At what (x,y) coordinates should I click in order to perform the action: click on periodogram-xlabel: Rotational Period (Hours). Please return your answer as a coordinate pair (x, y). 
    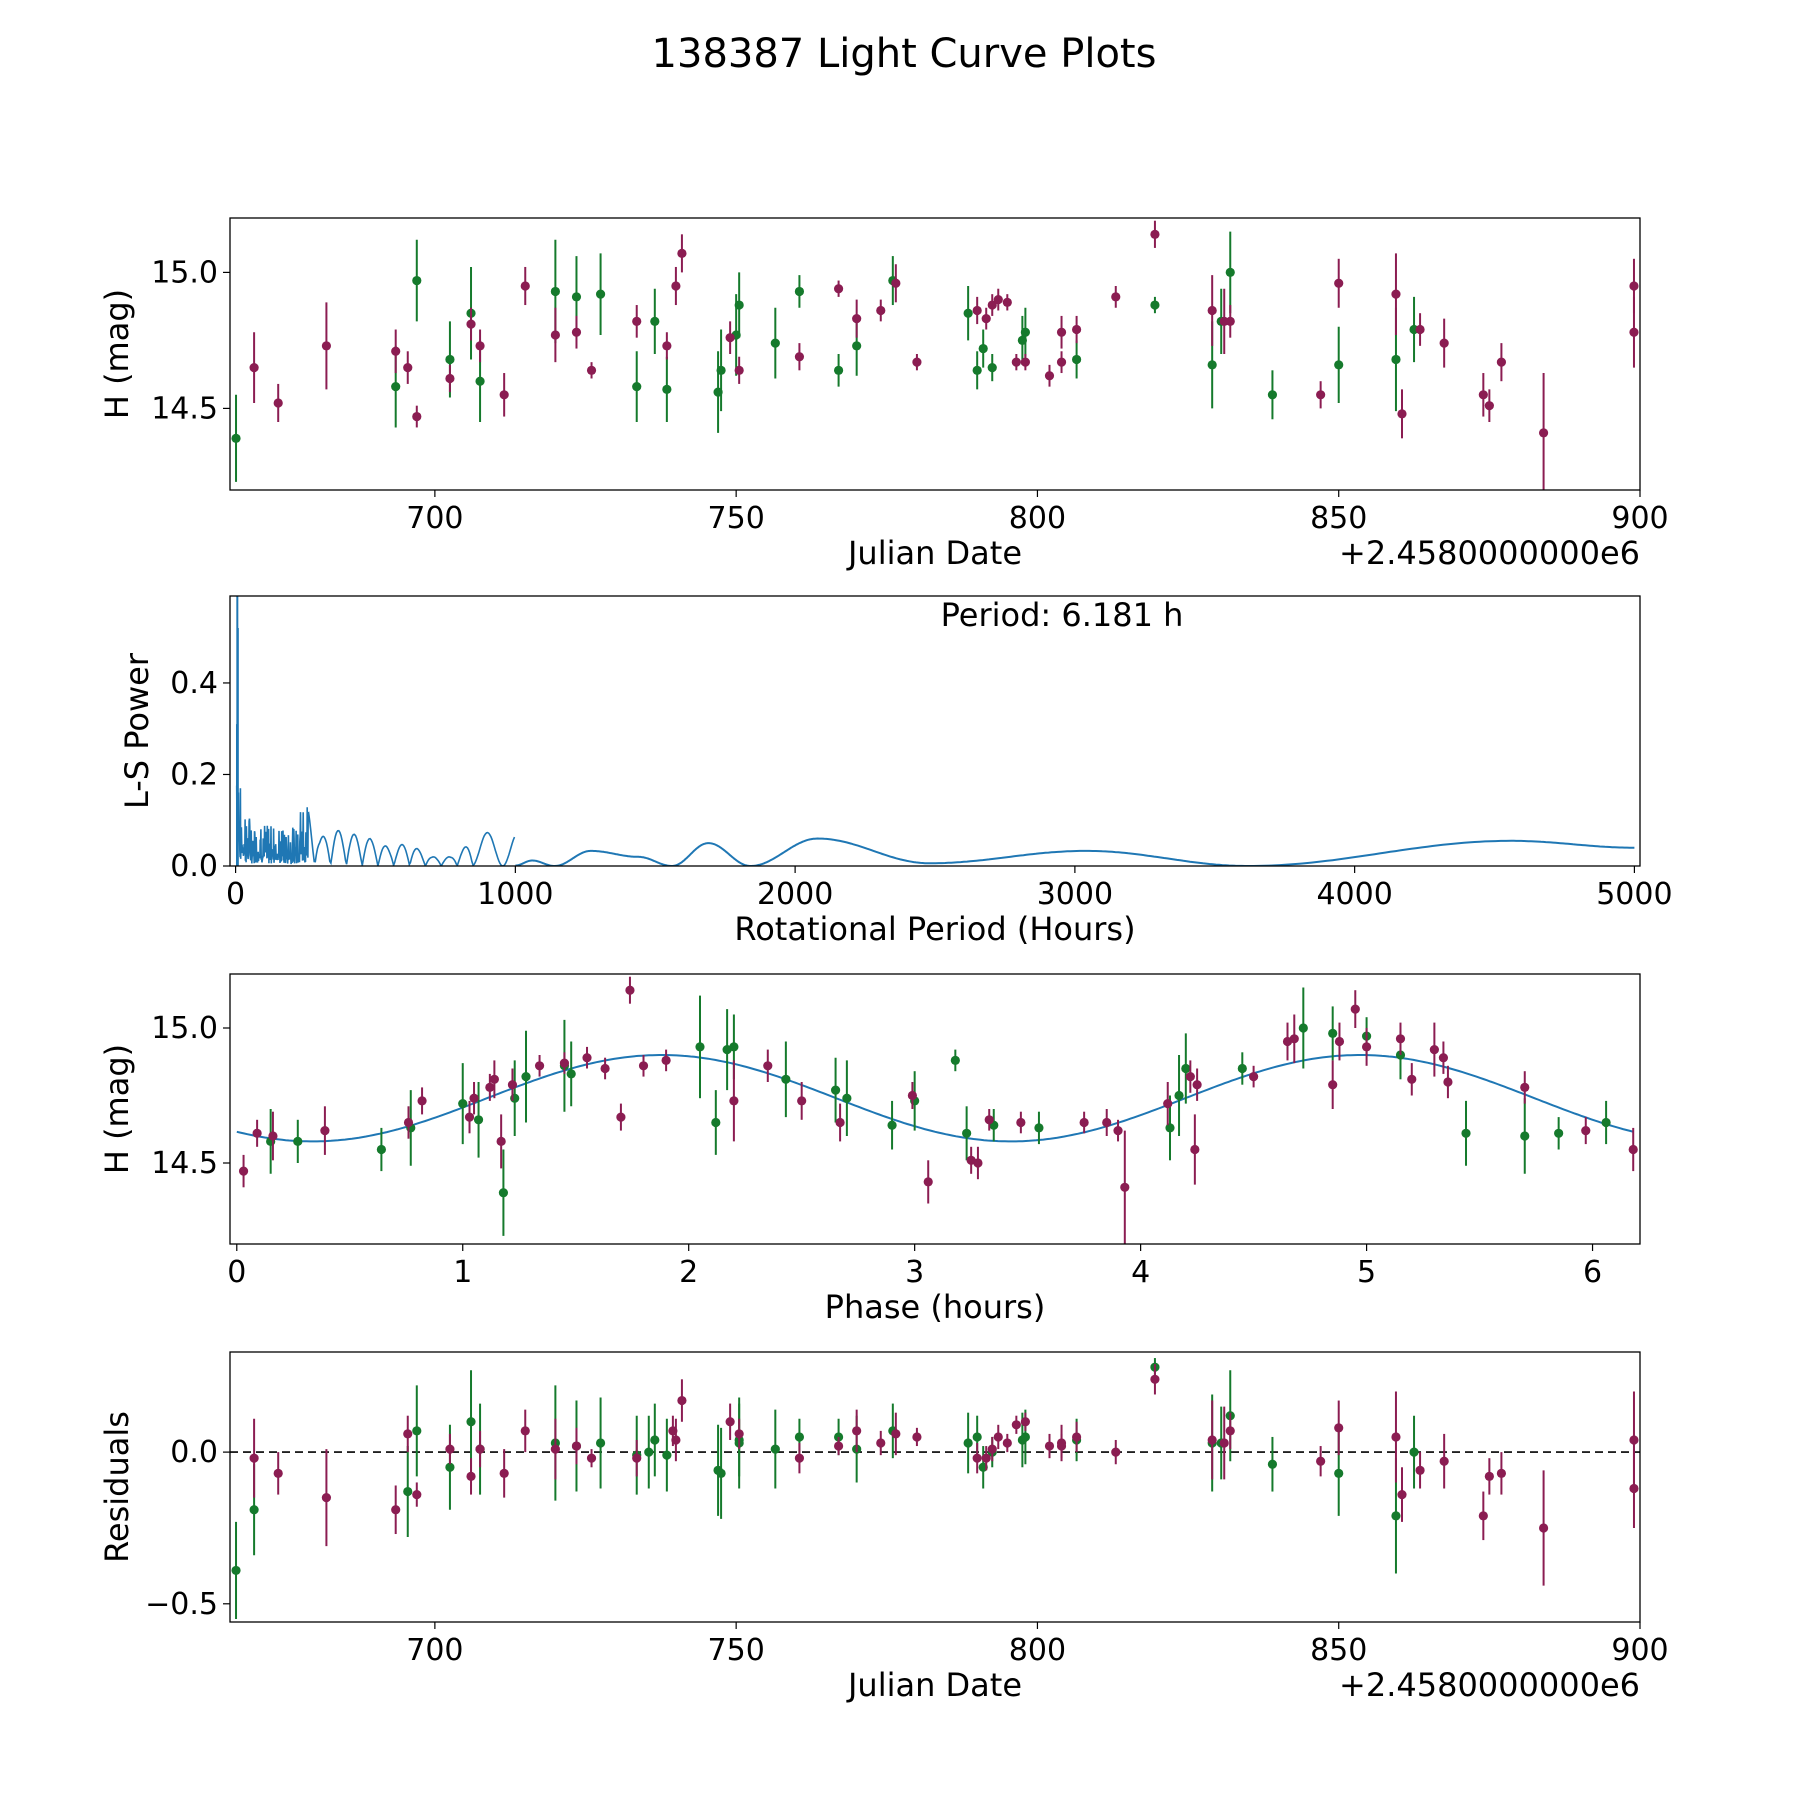
    Looking at the image, I should click on (934, 929).